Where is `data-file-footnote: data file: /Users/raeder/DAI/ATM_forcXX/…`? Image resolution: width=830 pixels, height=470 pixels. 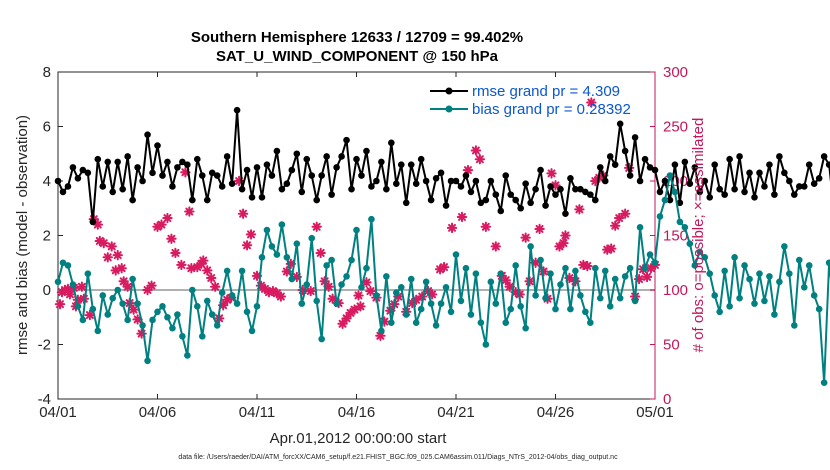
data-file-footnote: data file: /Users/raeder/DAI/ATM_forcXX/… is located at coordinates (398, 457).